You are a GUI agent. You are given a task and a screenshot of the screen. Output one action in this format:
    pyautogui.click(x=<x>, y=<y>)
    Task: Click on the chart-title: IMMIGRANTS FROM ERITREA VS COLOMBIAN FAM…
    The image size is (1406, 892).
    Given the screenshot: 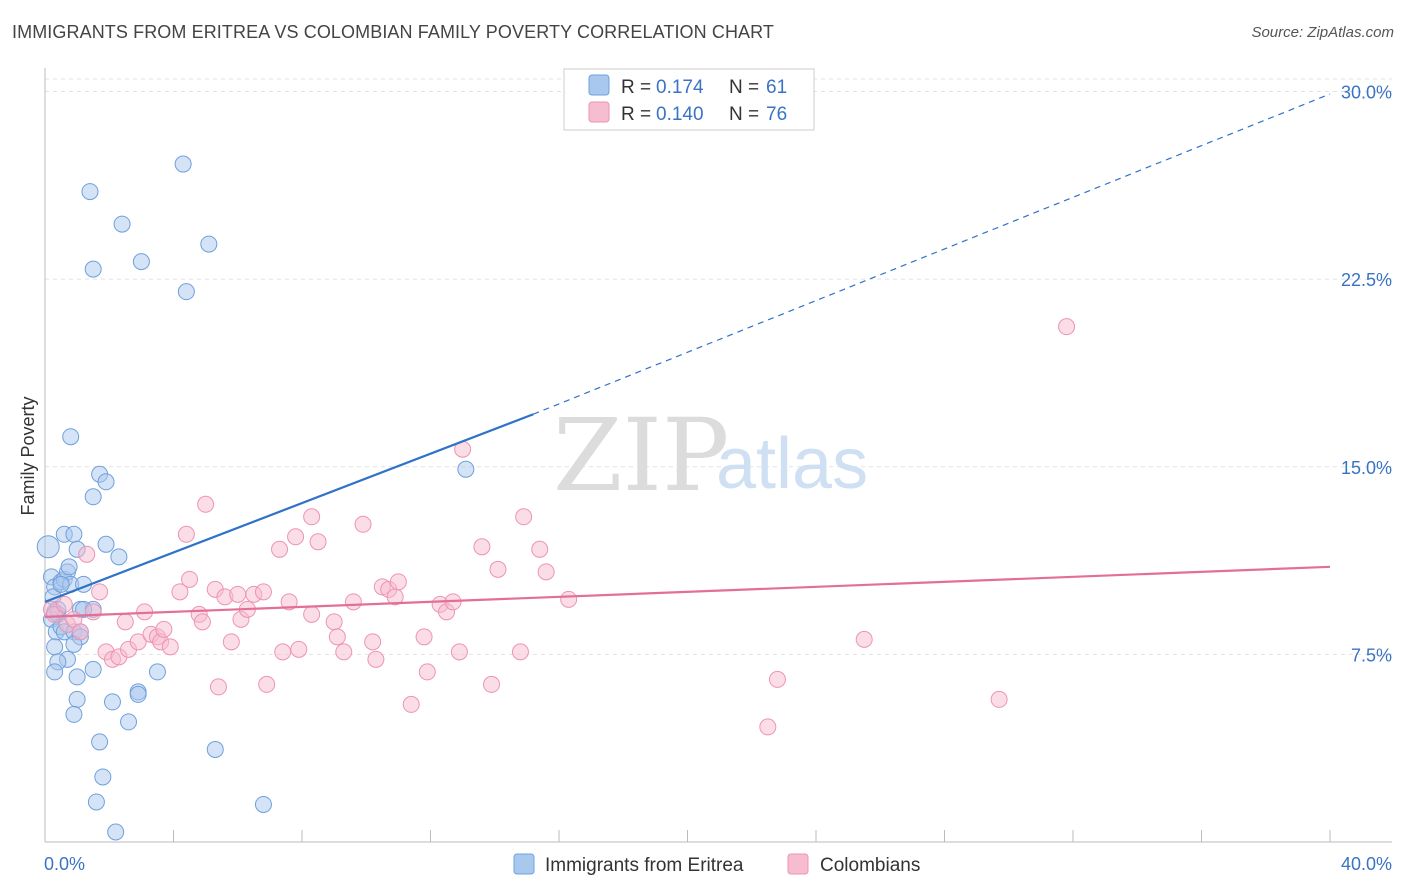 What is the action you would take?
    pyautogui.click(x=393, y=32)
    